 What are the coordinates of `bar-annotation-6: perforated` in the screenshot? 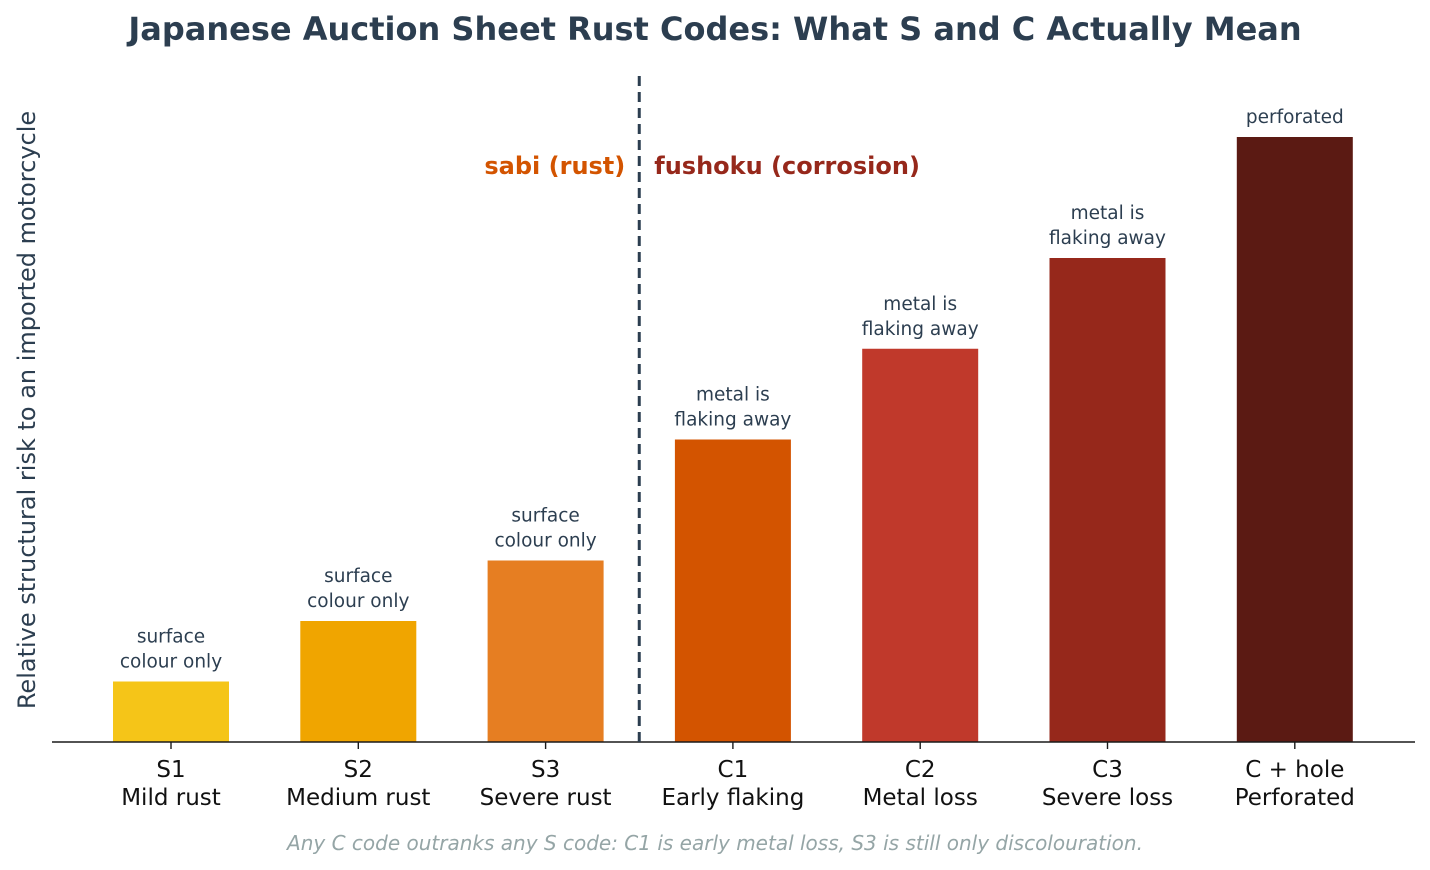 It's located at (1295, 117).